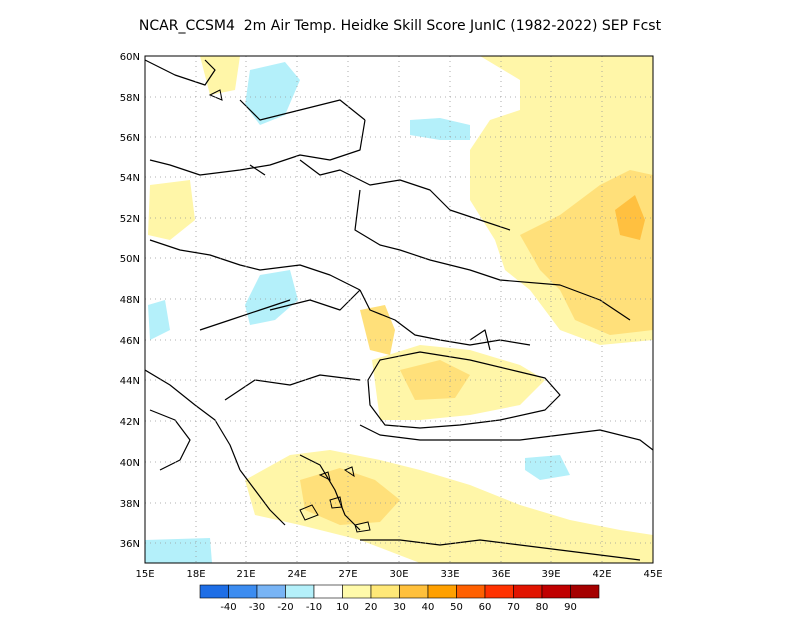 The width and height of the screenshot is (800, 618). What do you see at coordinates (245, 574) in the screenshot?
I see `lon-label: 21E` at bounding box center [245, 574].